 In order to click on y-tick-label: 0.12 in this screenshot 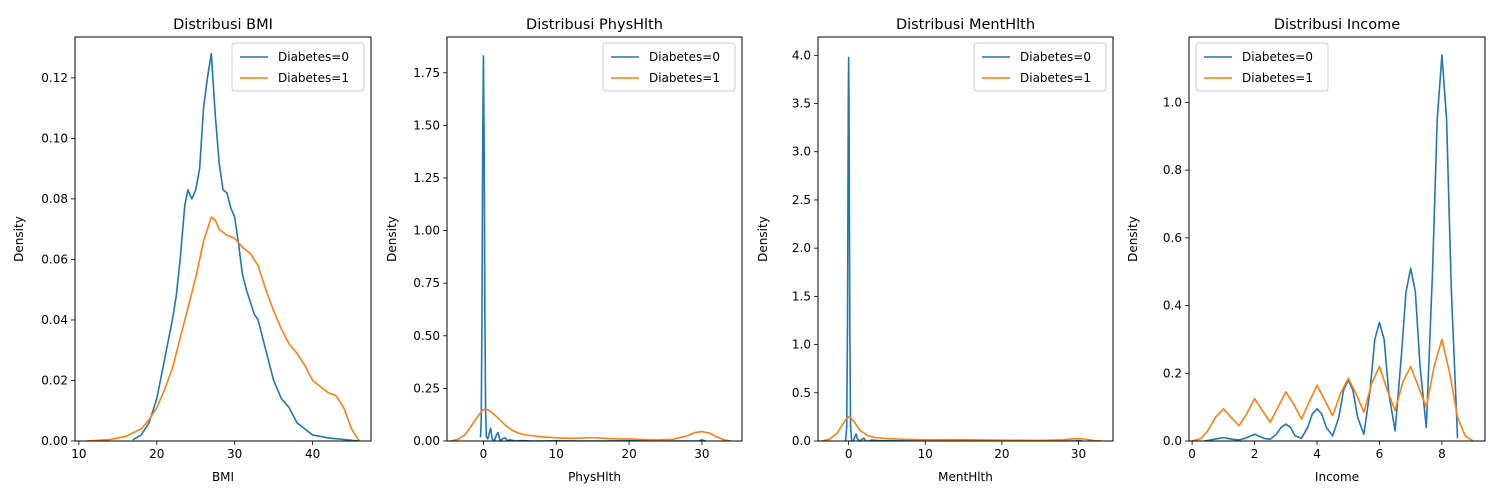, I will do `click(54, 78)`.